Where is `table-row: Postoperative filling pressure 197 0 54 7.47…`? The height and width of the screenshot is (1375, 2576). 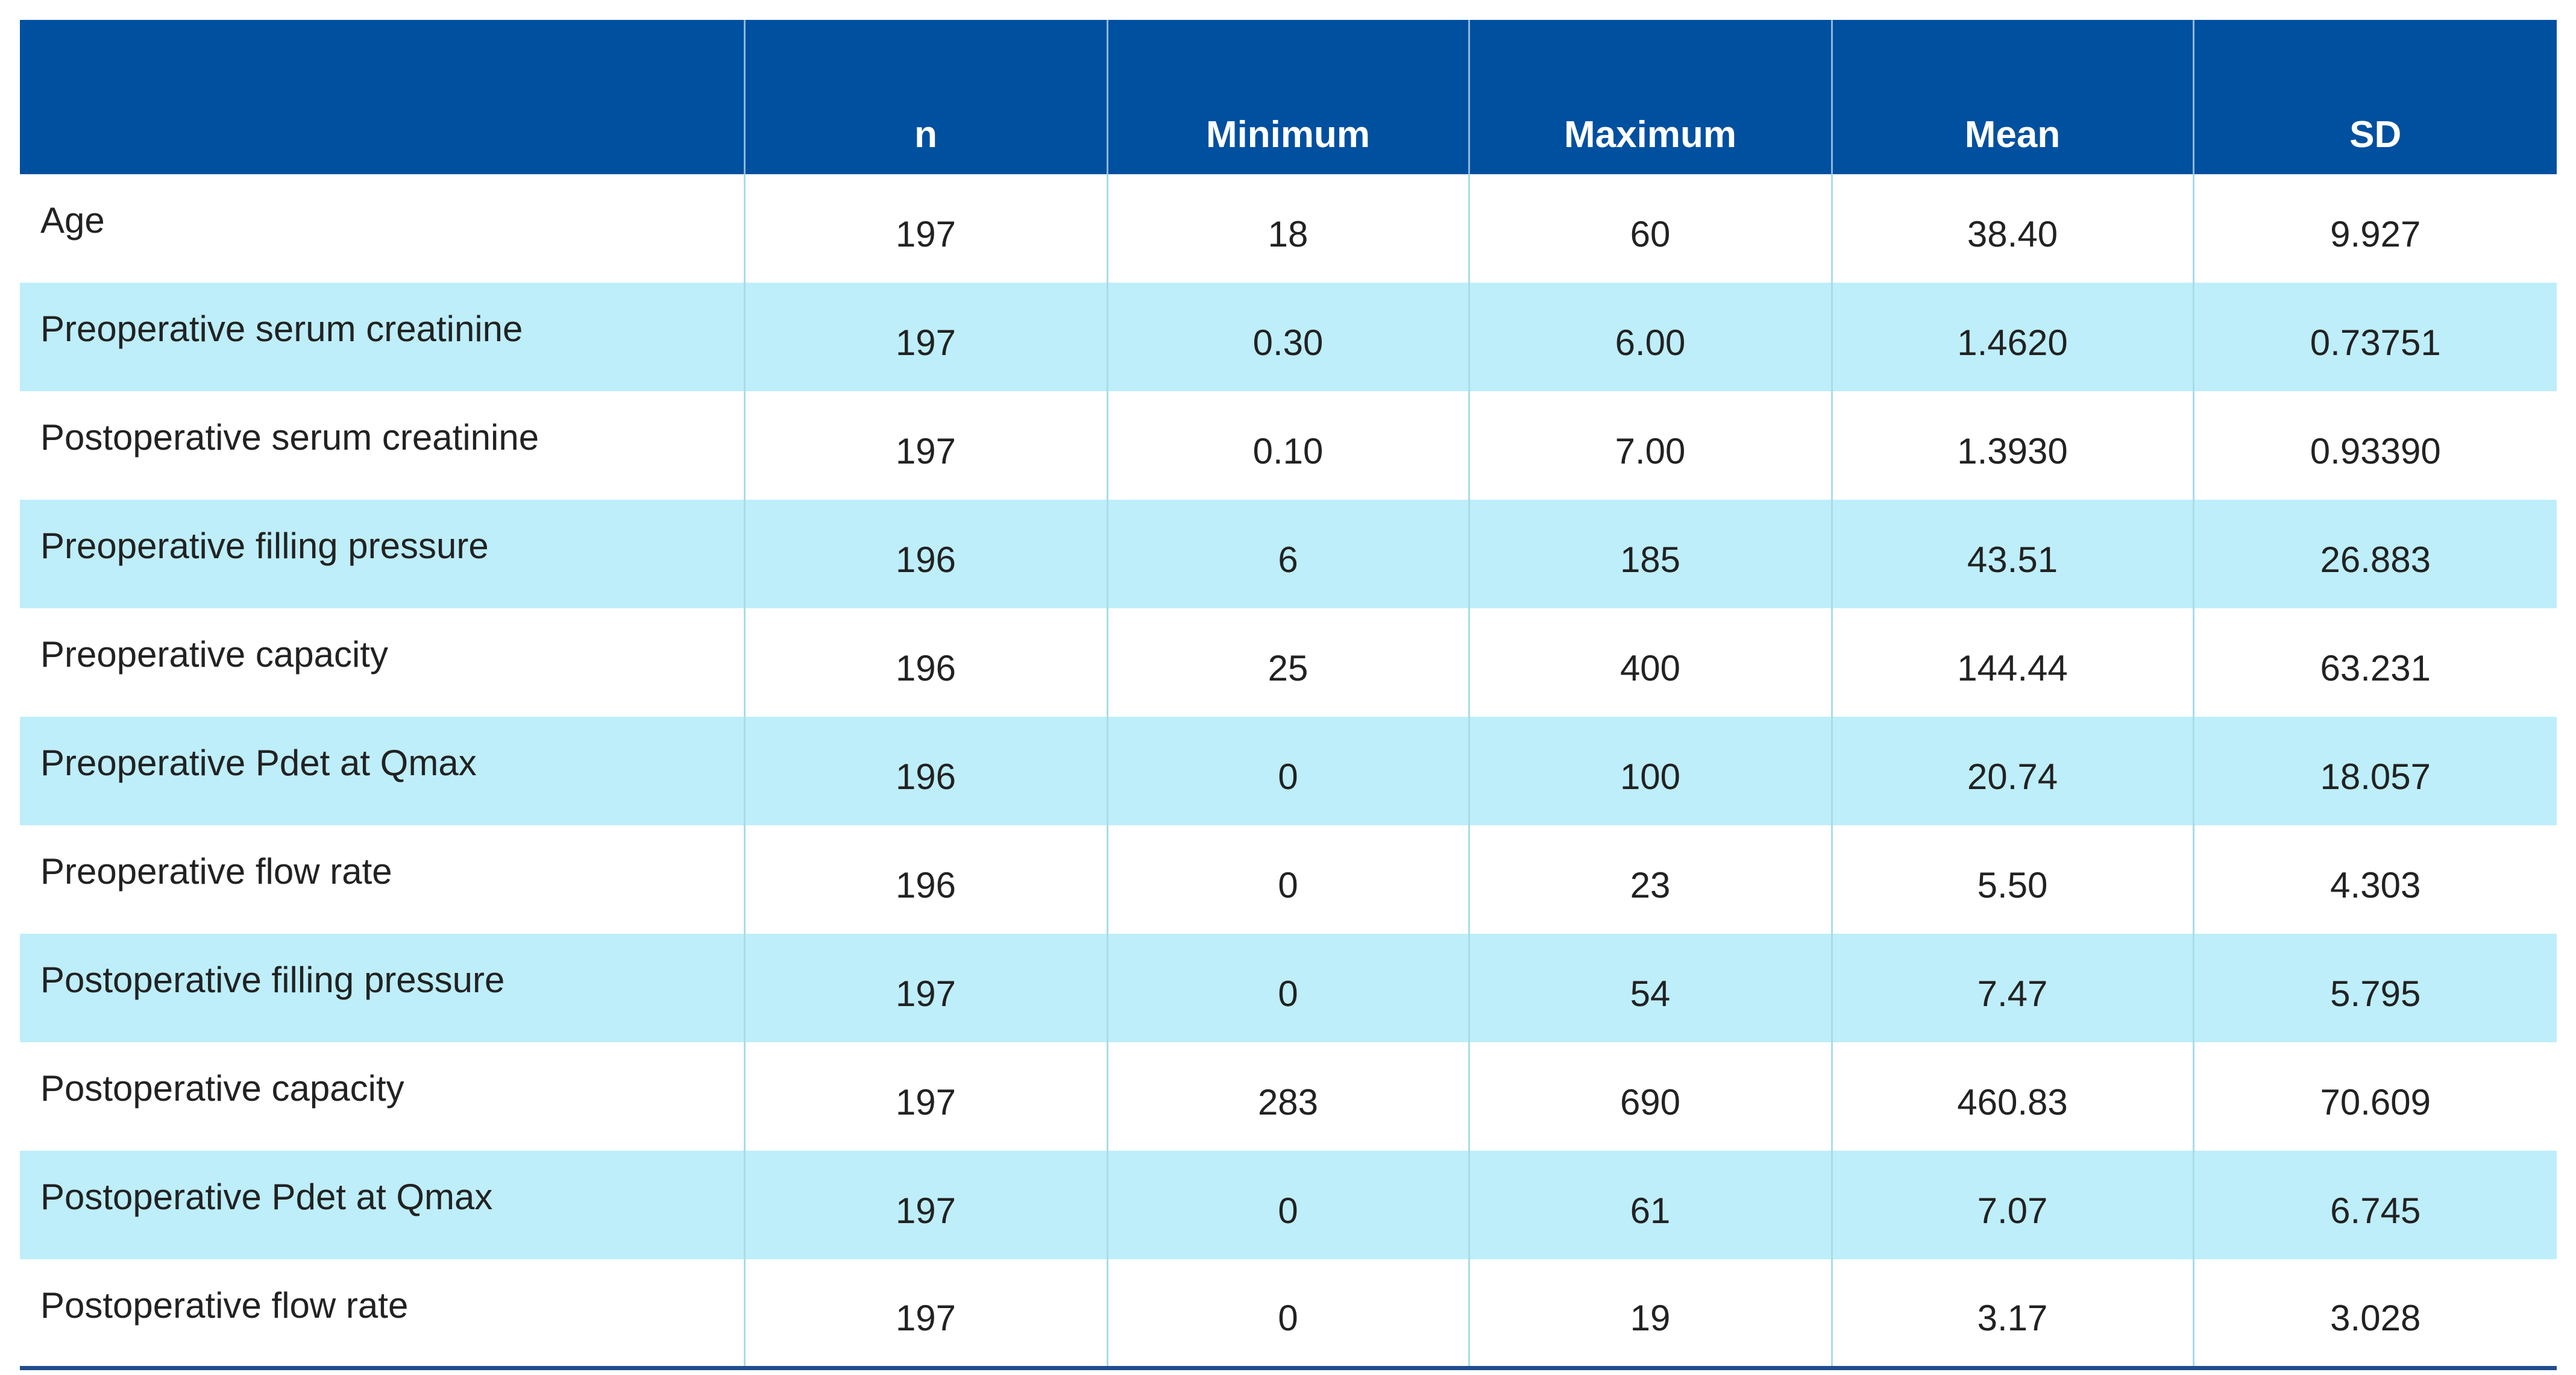
table-row: Postoperative filling pressure 197 0 54 7.47… is located at coordinates (1288, 988).